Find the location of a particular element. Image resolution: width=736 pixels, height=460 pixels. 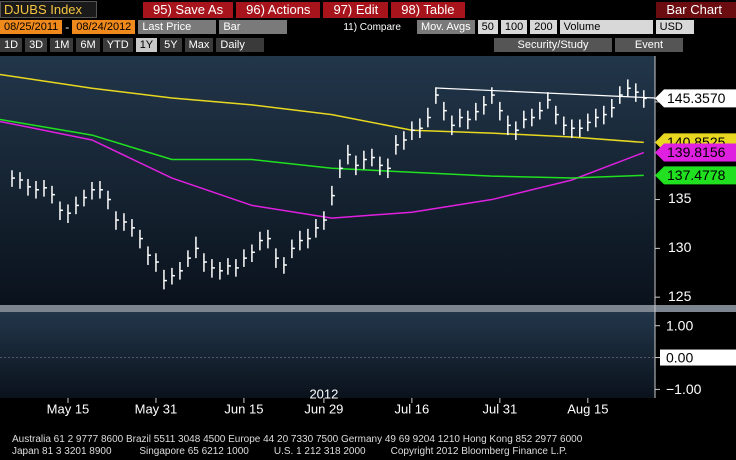

zero-tag is located at coordinates (698, 357).